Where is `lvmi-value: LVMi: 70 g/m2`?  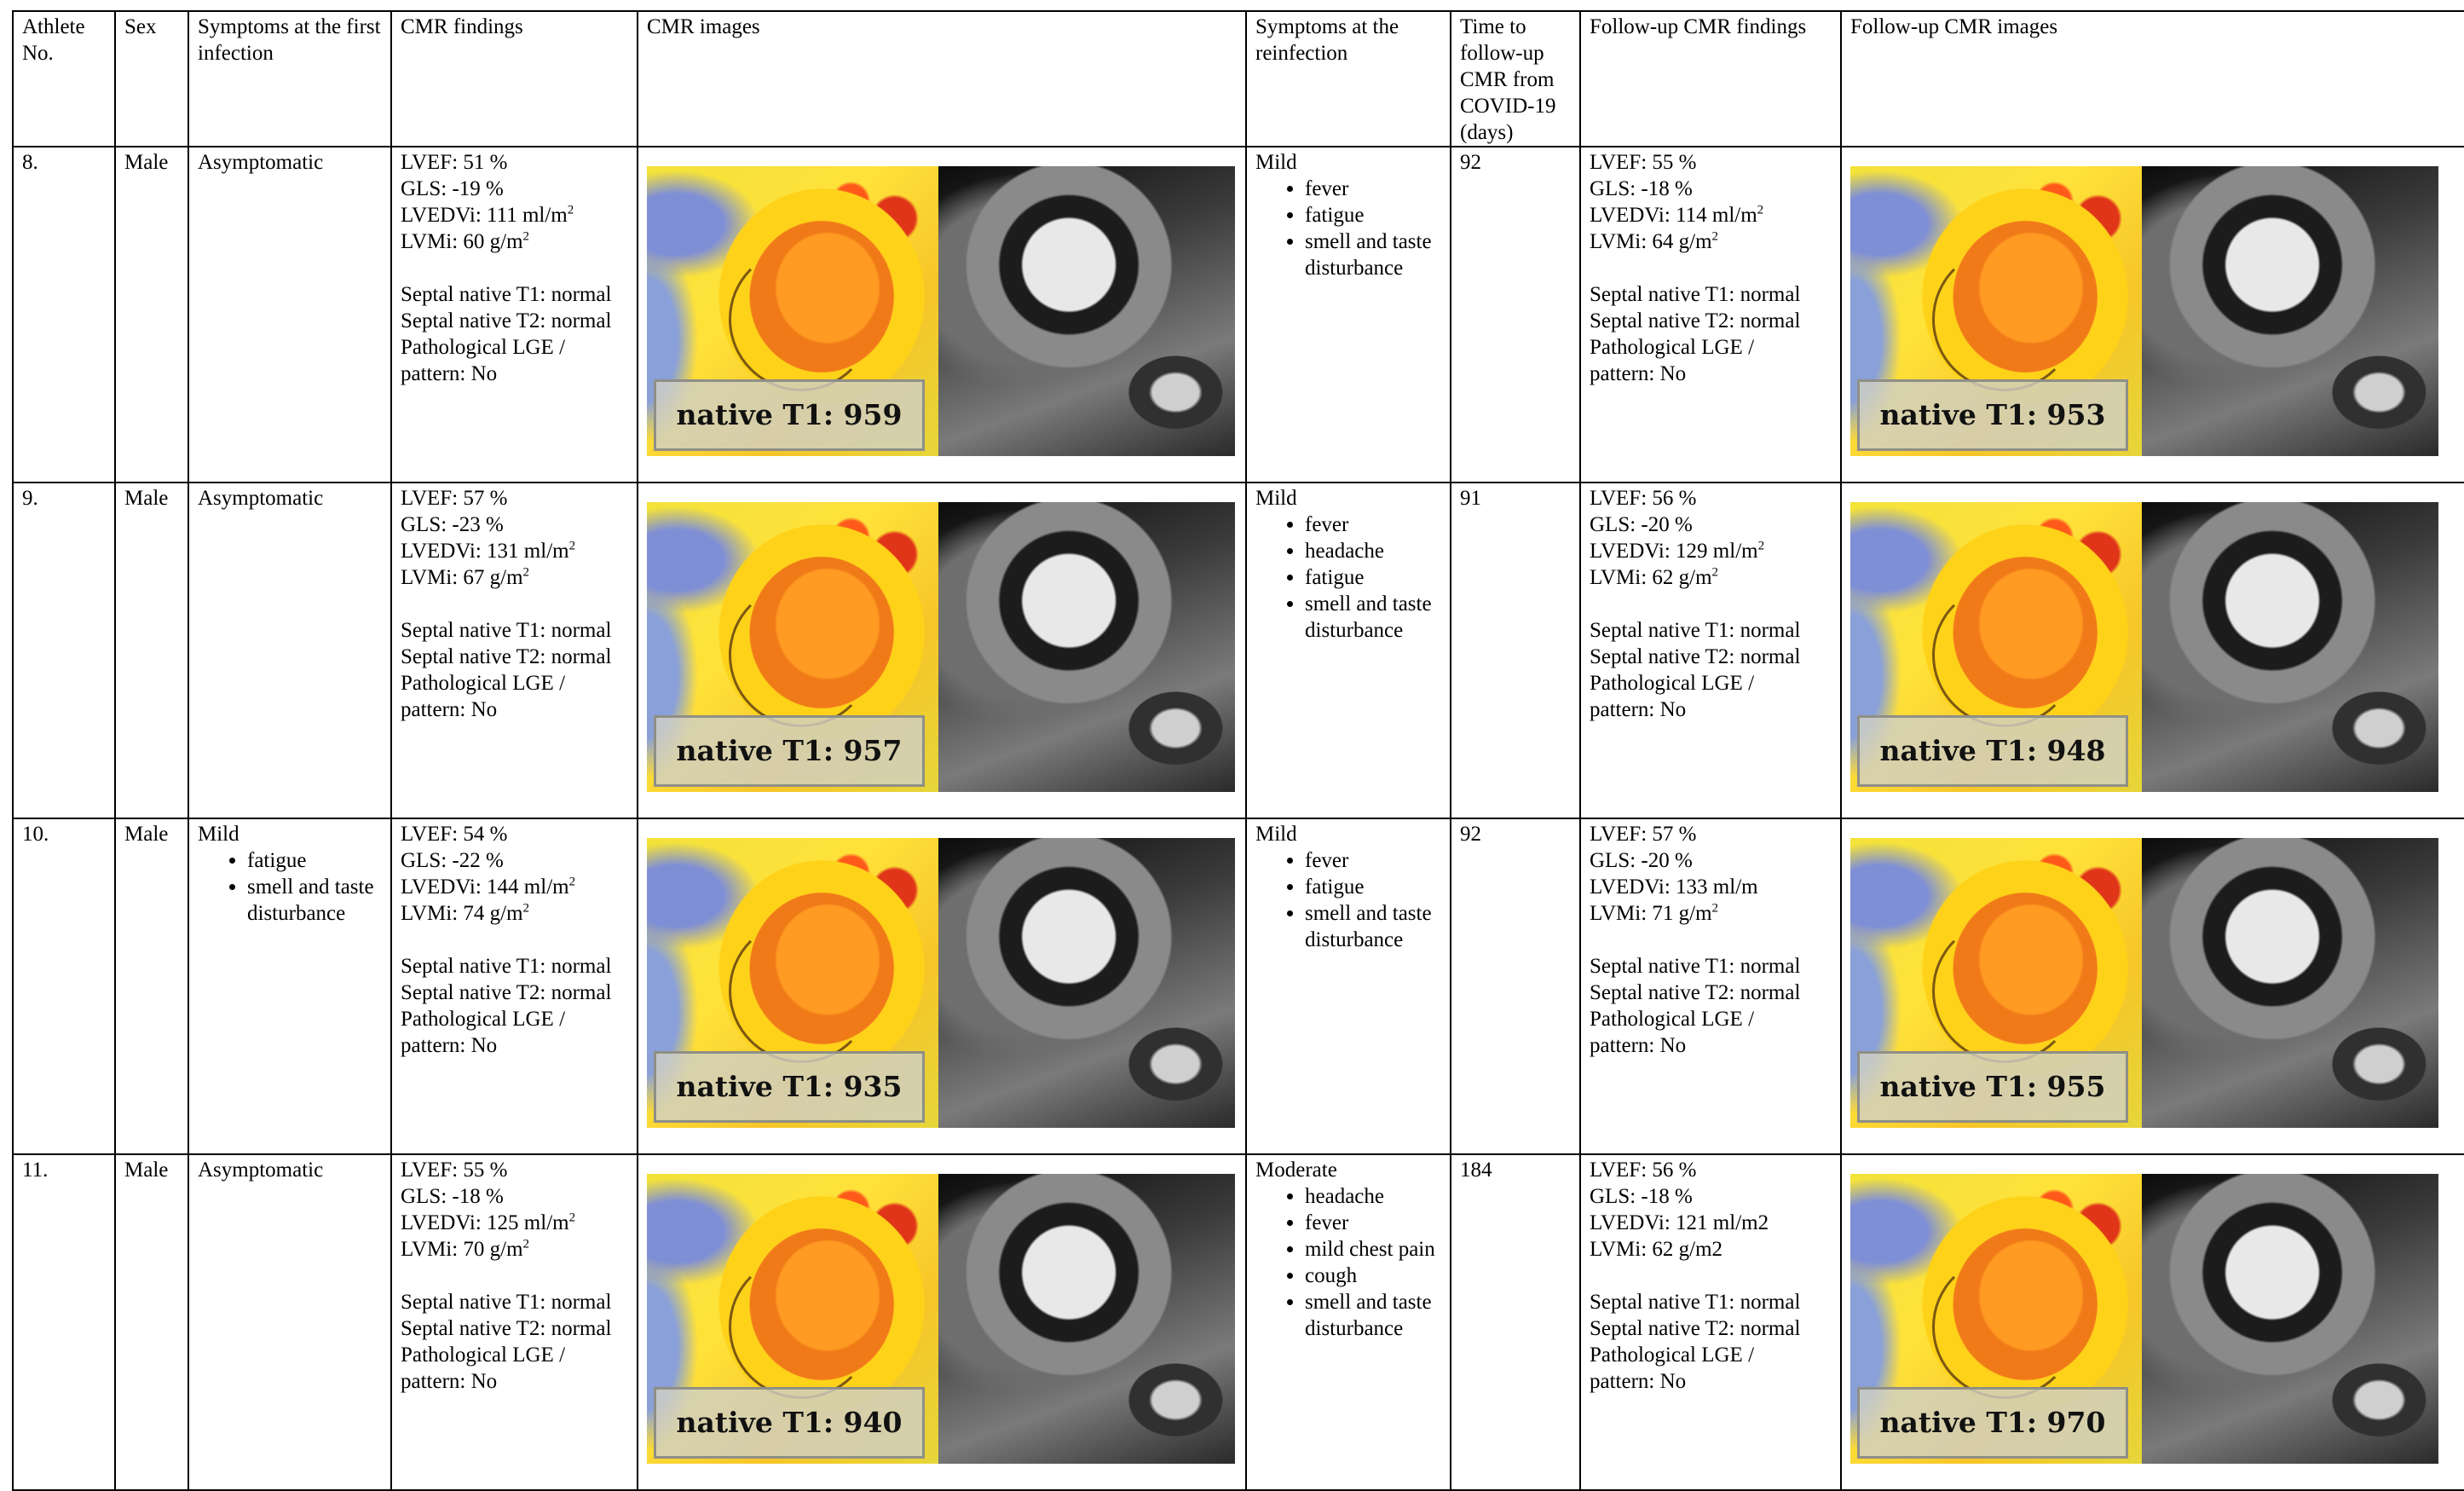 lvmi-value: LVMi: 70 g/m2 is located at coordinates (466, 1249).